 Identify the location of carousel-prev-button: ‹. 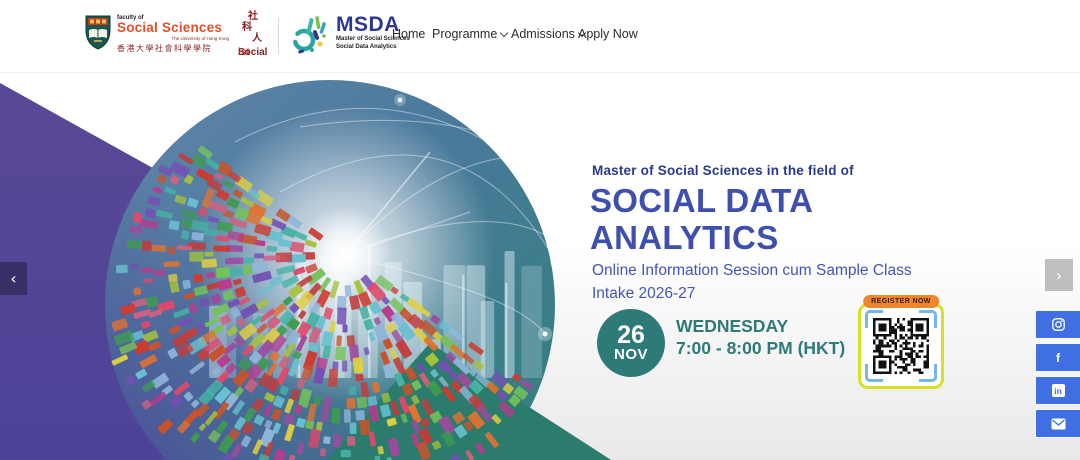
(13, 278).